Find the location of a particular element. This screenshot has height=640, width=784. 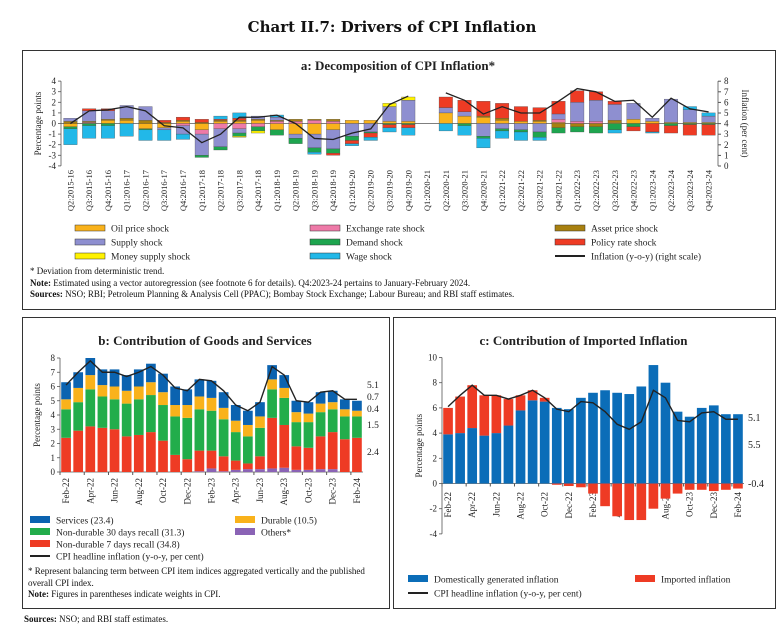

legend-label: Durable (10.5) is located at coordinates (289, 521).